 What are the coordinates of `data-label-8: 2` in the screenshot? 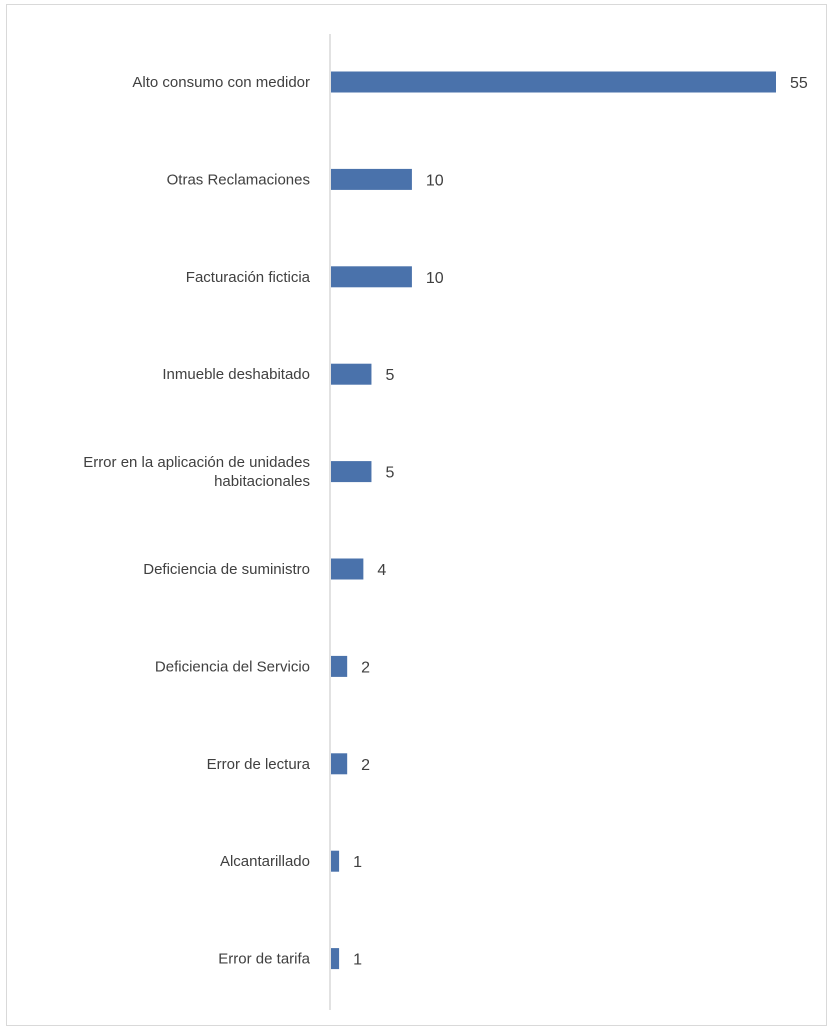 It's located at (365, 765).